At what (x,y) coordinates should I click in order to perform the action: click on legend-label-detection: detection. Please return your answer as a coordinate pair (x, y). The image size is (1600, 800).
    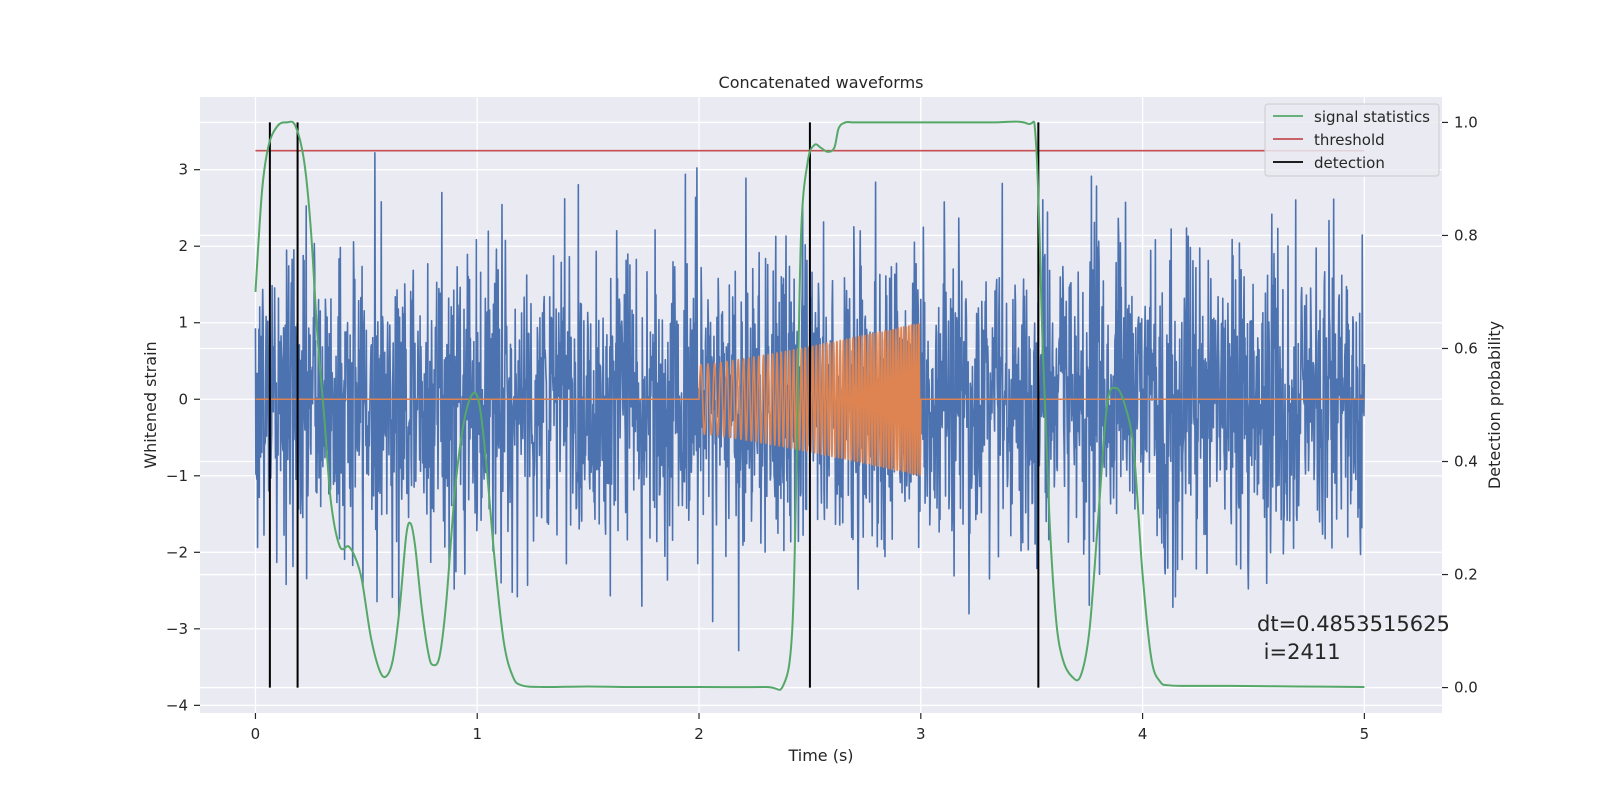
    Looking at the image, I should click on (1349, 163).